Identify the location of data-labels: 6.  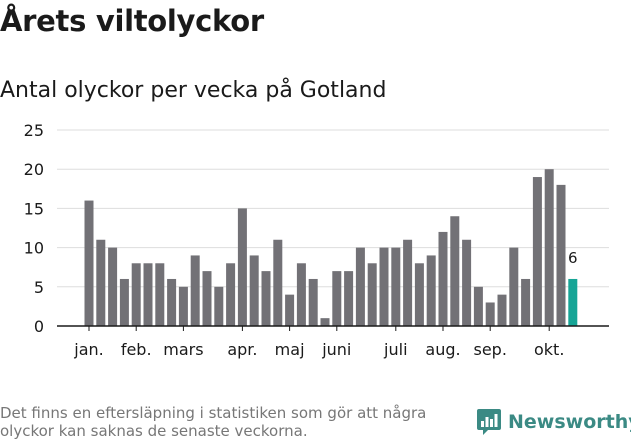
(573, 258).